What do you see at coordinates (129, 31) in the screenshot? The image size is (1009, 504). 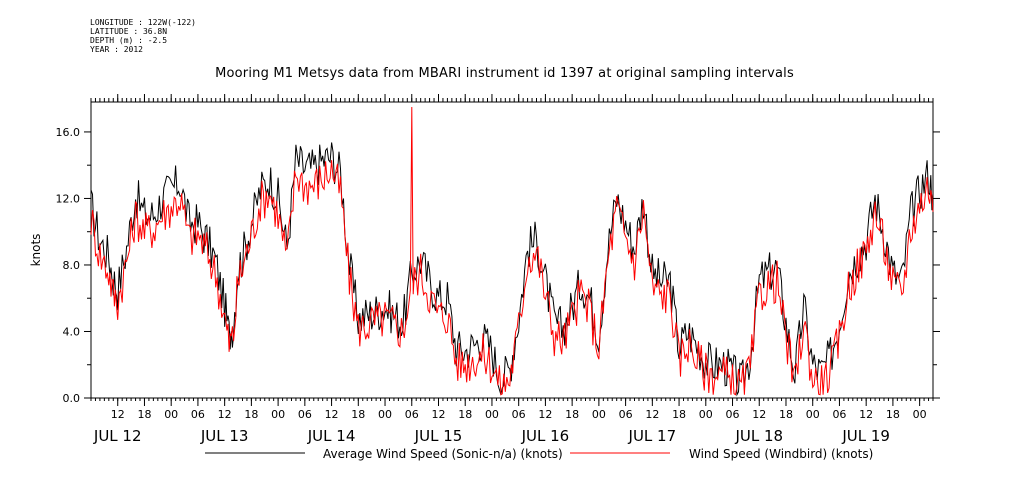 I see `meta-line: LATITUDE : 36.8N` at bounding box center [129, 31].